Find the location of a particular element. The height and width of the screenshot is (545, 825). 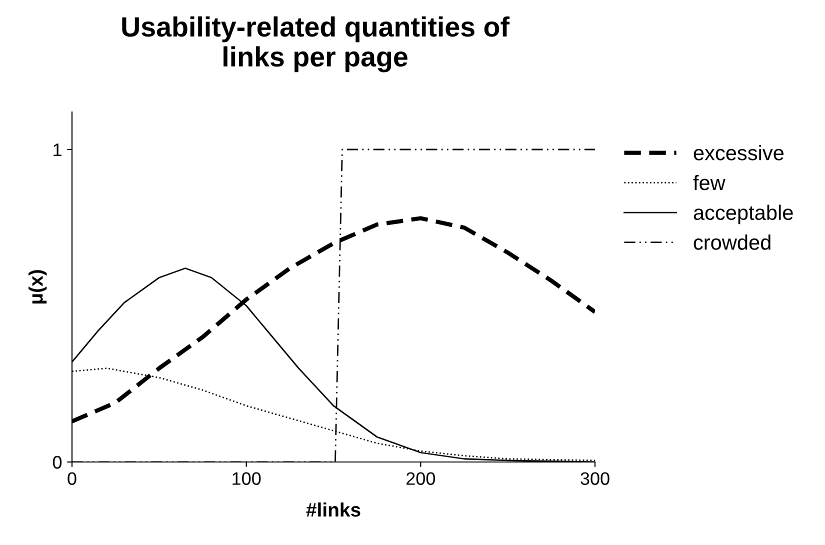

legend-label: few is located at coordinates (709, 182).